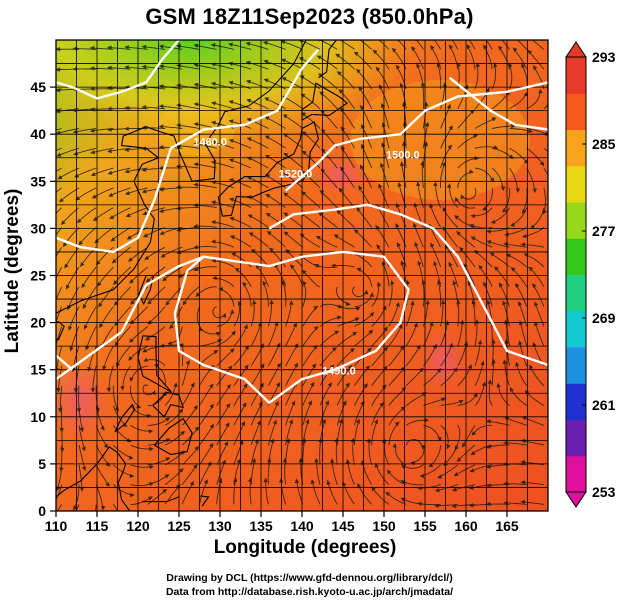 This screenshot has width=619, height=605. What do you see at coordinates (604, 492) in the screenshot?
I see `colorbar-tick-label: 253` at bounding box center [604, 492].